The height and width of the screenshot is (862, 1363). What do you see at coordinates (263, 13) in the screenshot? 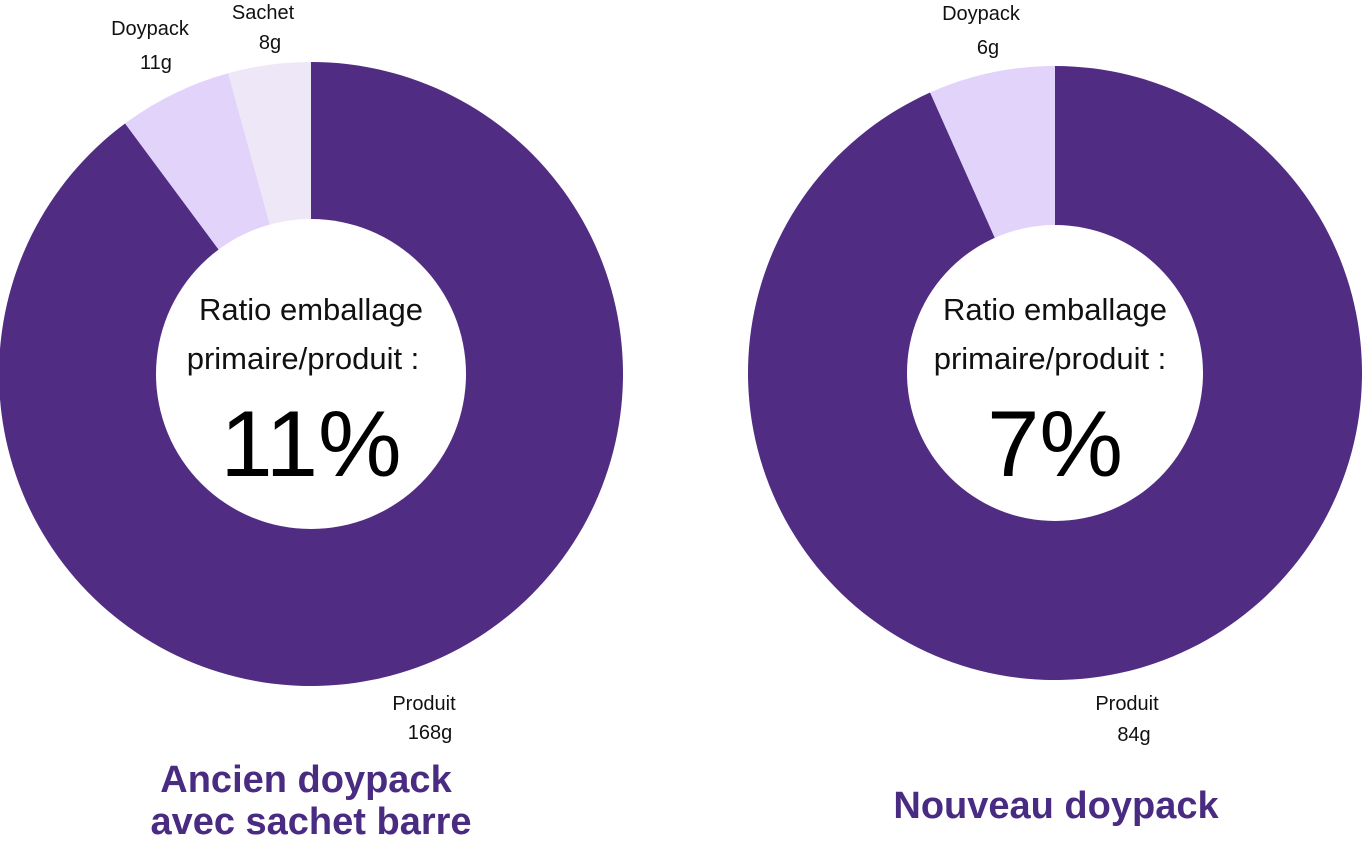
I see `slice-label-sachet: Sachet` at bounding box center [263, 13].